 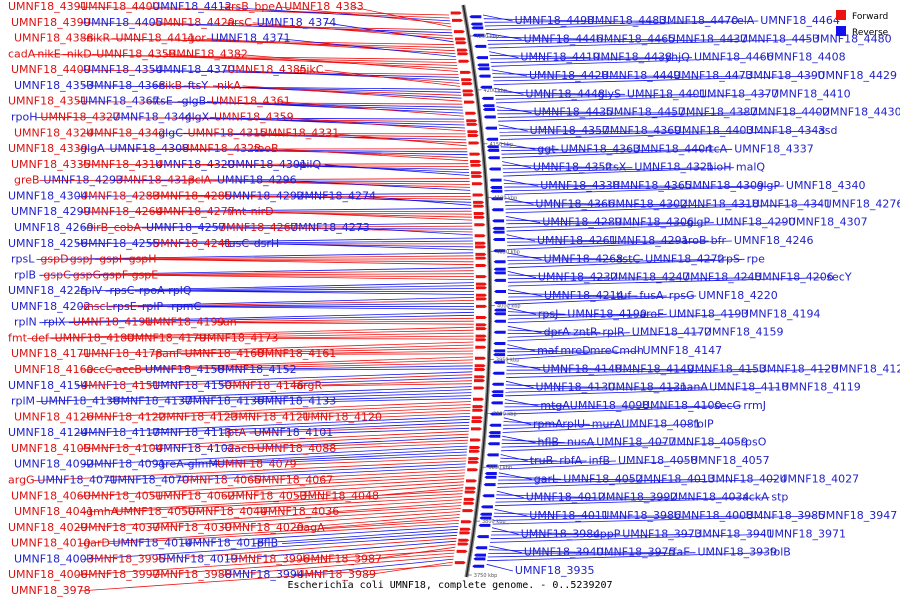 I want to click on gene-label: UMNF18_4060, so click(x=51, y=495).